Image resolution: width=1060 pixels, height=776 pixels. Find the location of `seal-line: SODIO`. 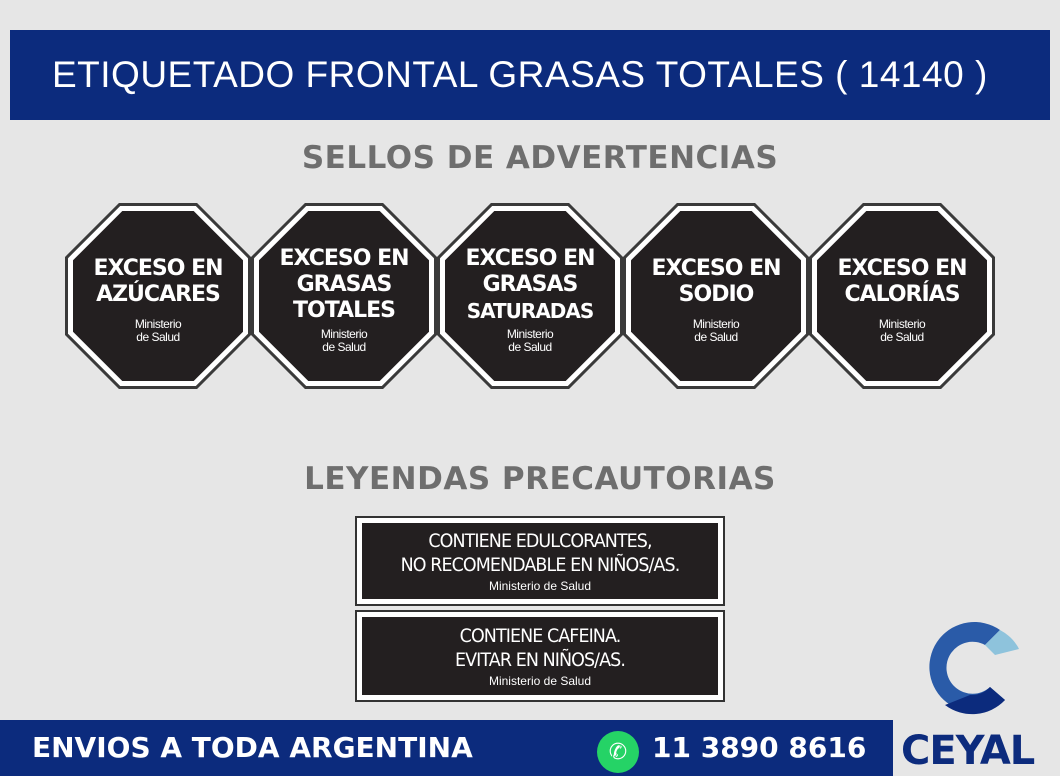

seal-line: SODIO is located at coordinates (716, 294).